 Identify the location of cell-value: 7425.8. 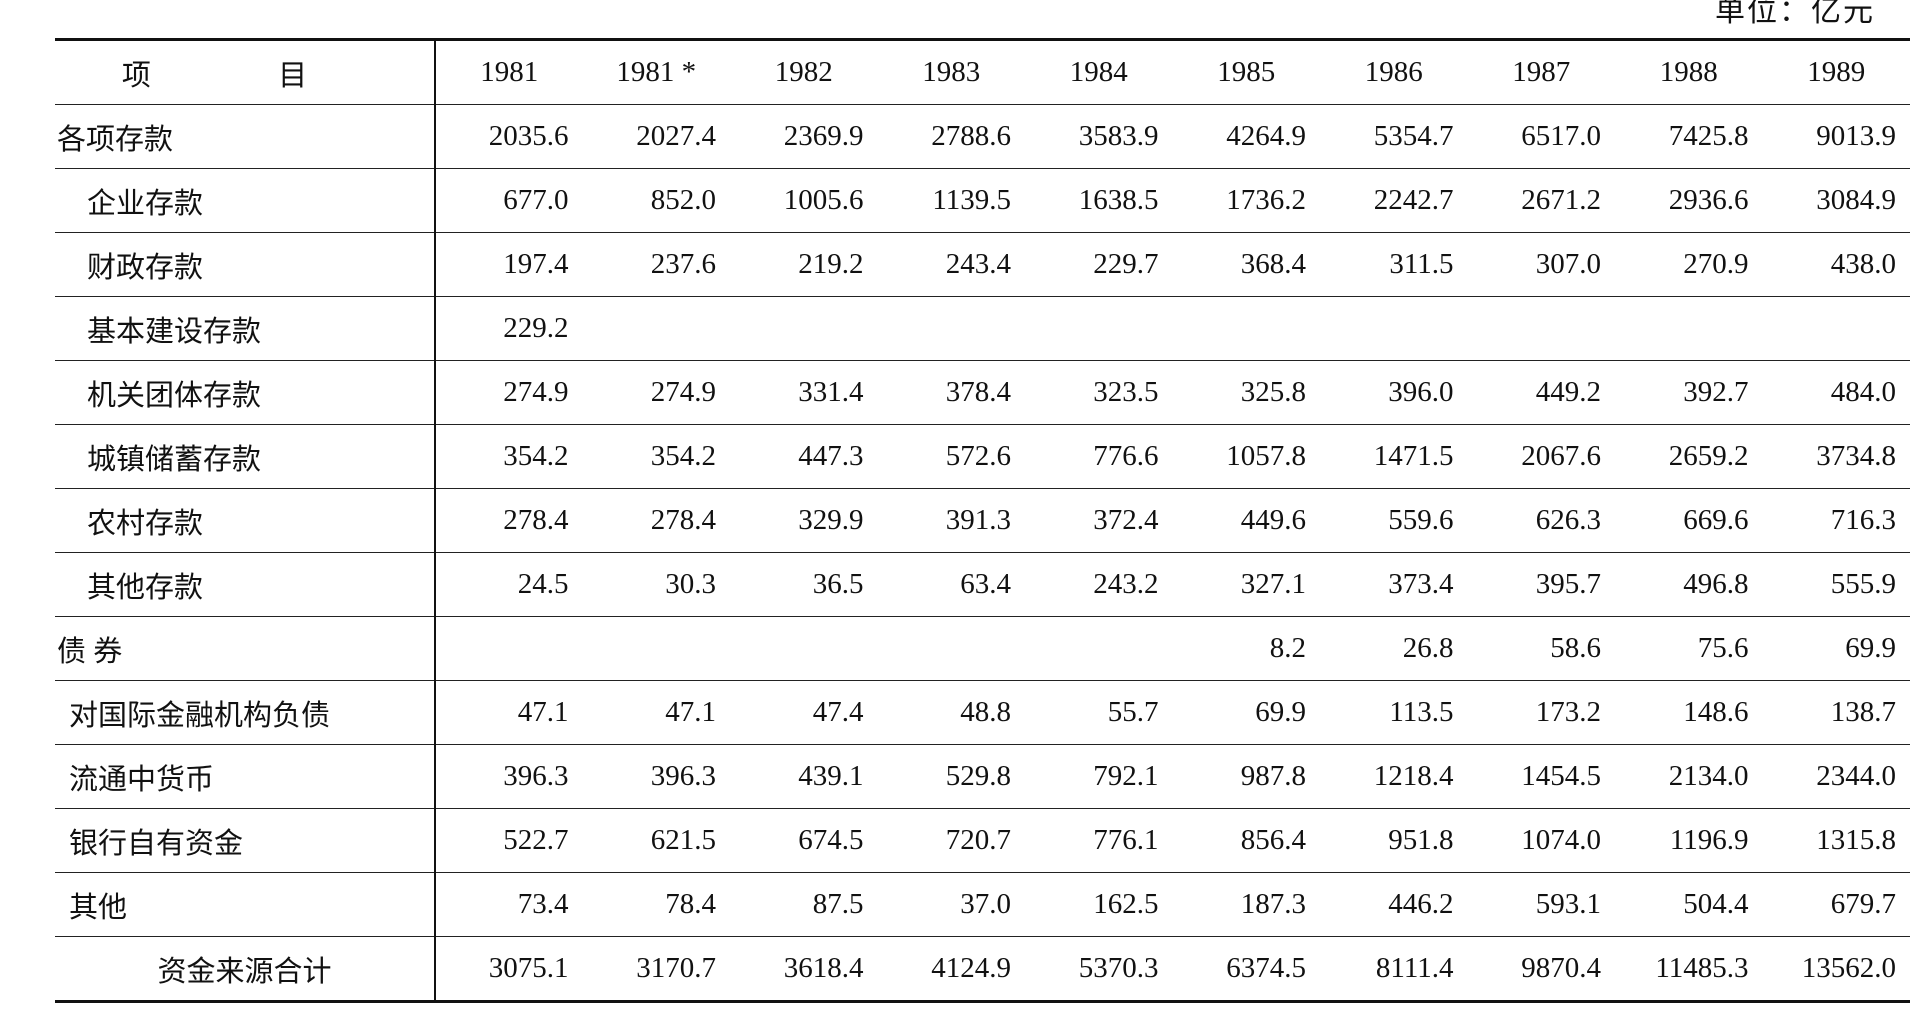
(1689, 136).